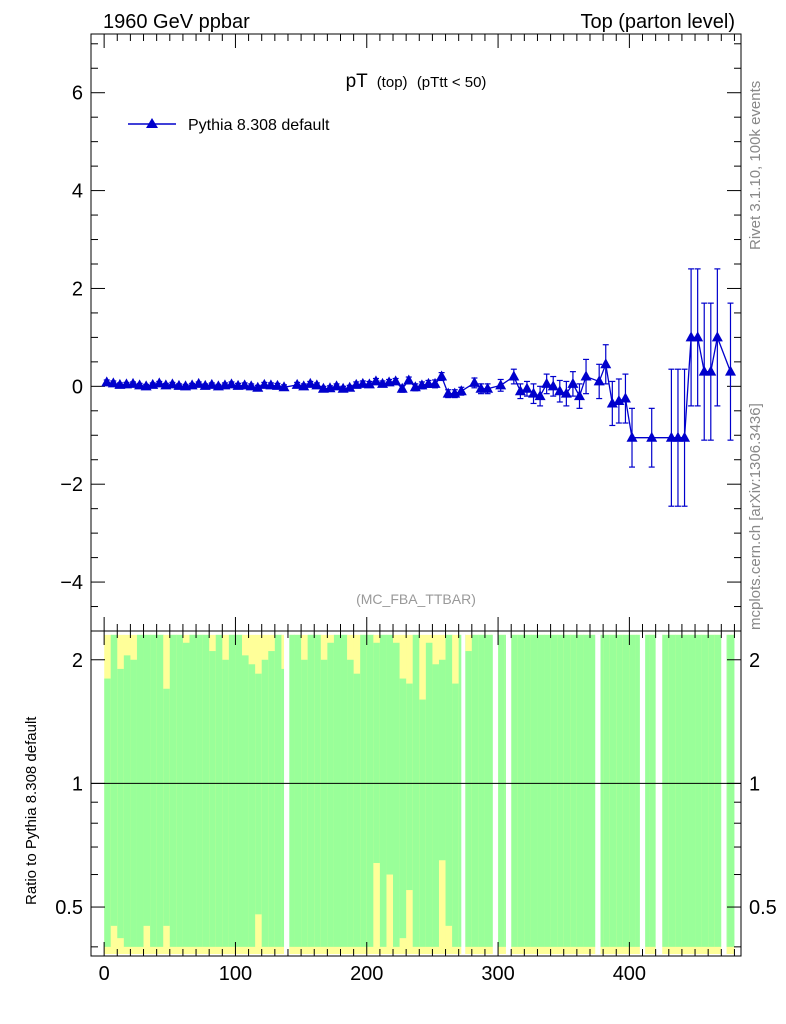 The image size is (786, 1024). Describe the element at coordinates (77, 784) in the screenshot. I see `ratio-ytick-label-left: 1` at that location.